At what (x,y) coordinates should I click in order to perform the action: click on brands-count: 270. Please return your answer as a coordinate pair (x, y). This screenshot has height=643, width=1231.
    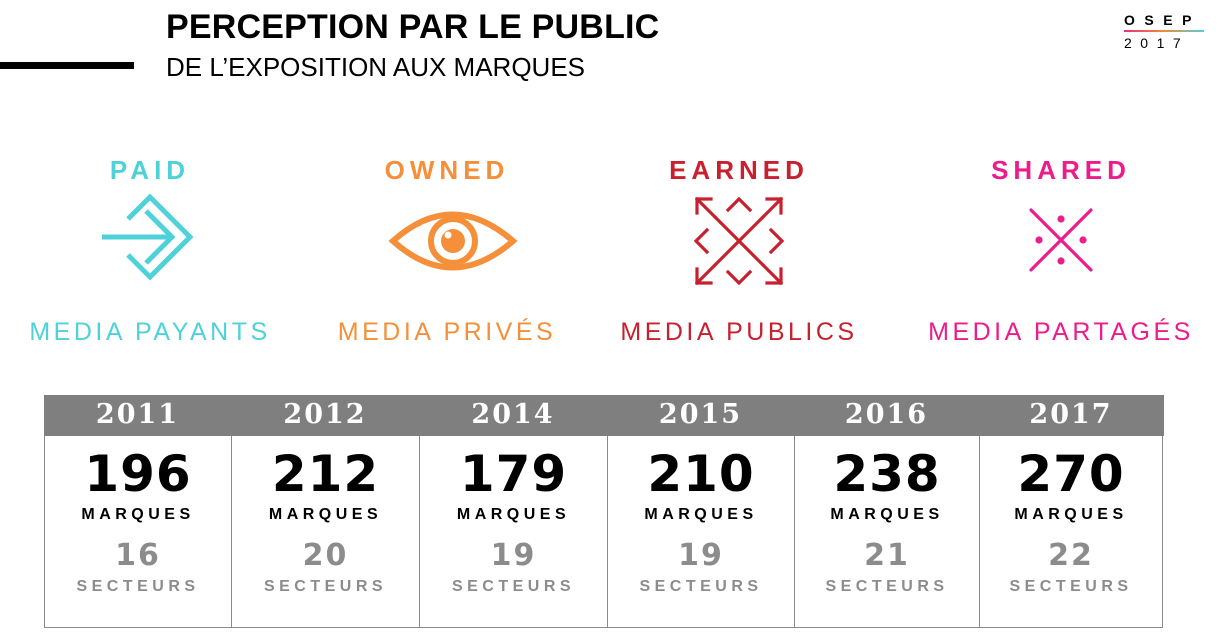
    Looking at the image, I should click on (1071, 474).